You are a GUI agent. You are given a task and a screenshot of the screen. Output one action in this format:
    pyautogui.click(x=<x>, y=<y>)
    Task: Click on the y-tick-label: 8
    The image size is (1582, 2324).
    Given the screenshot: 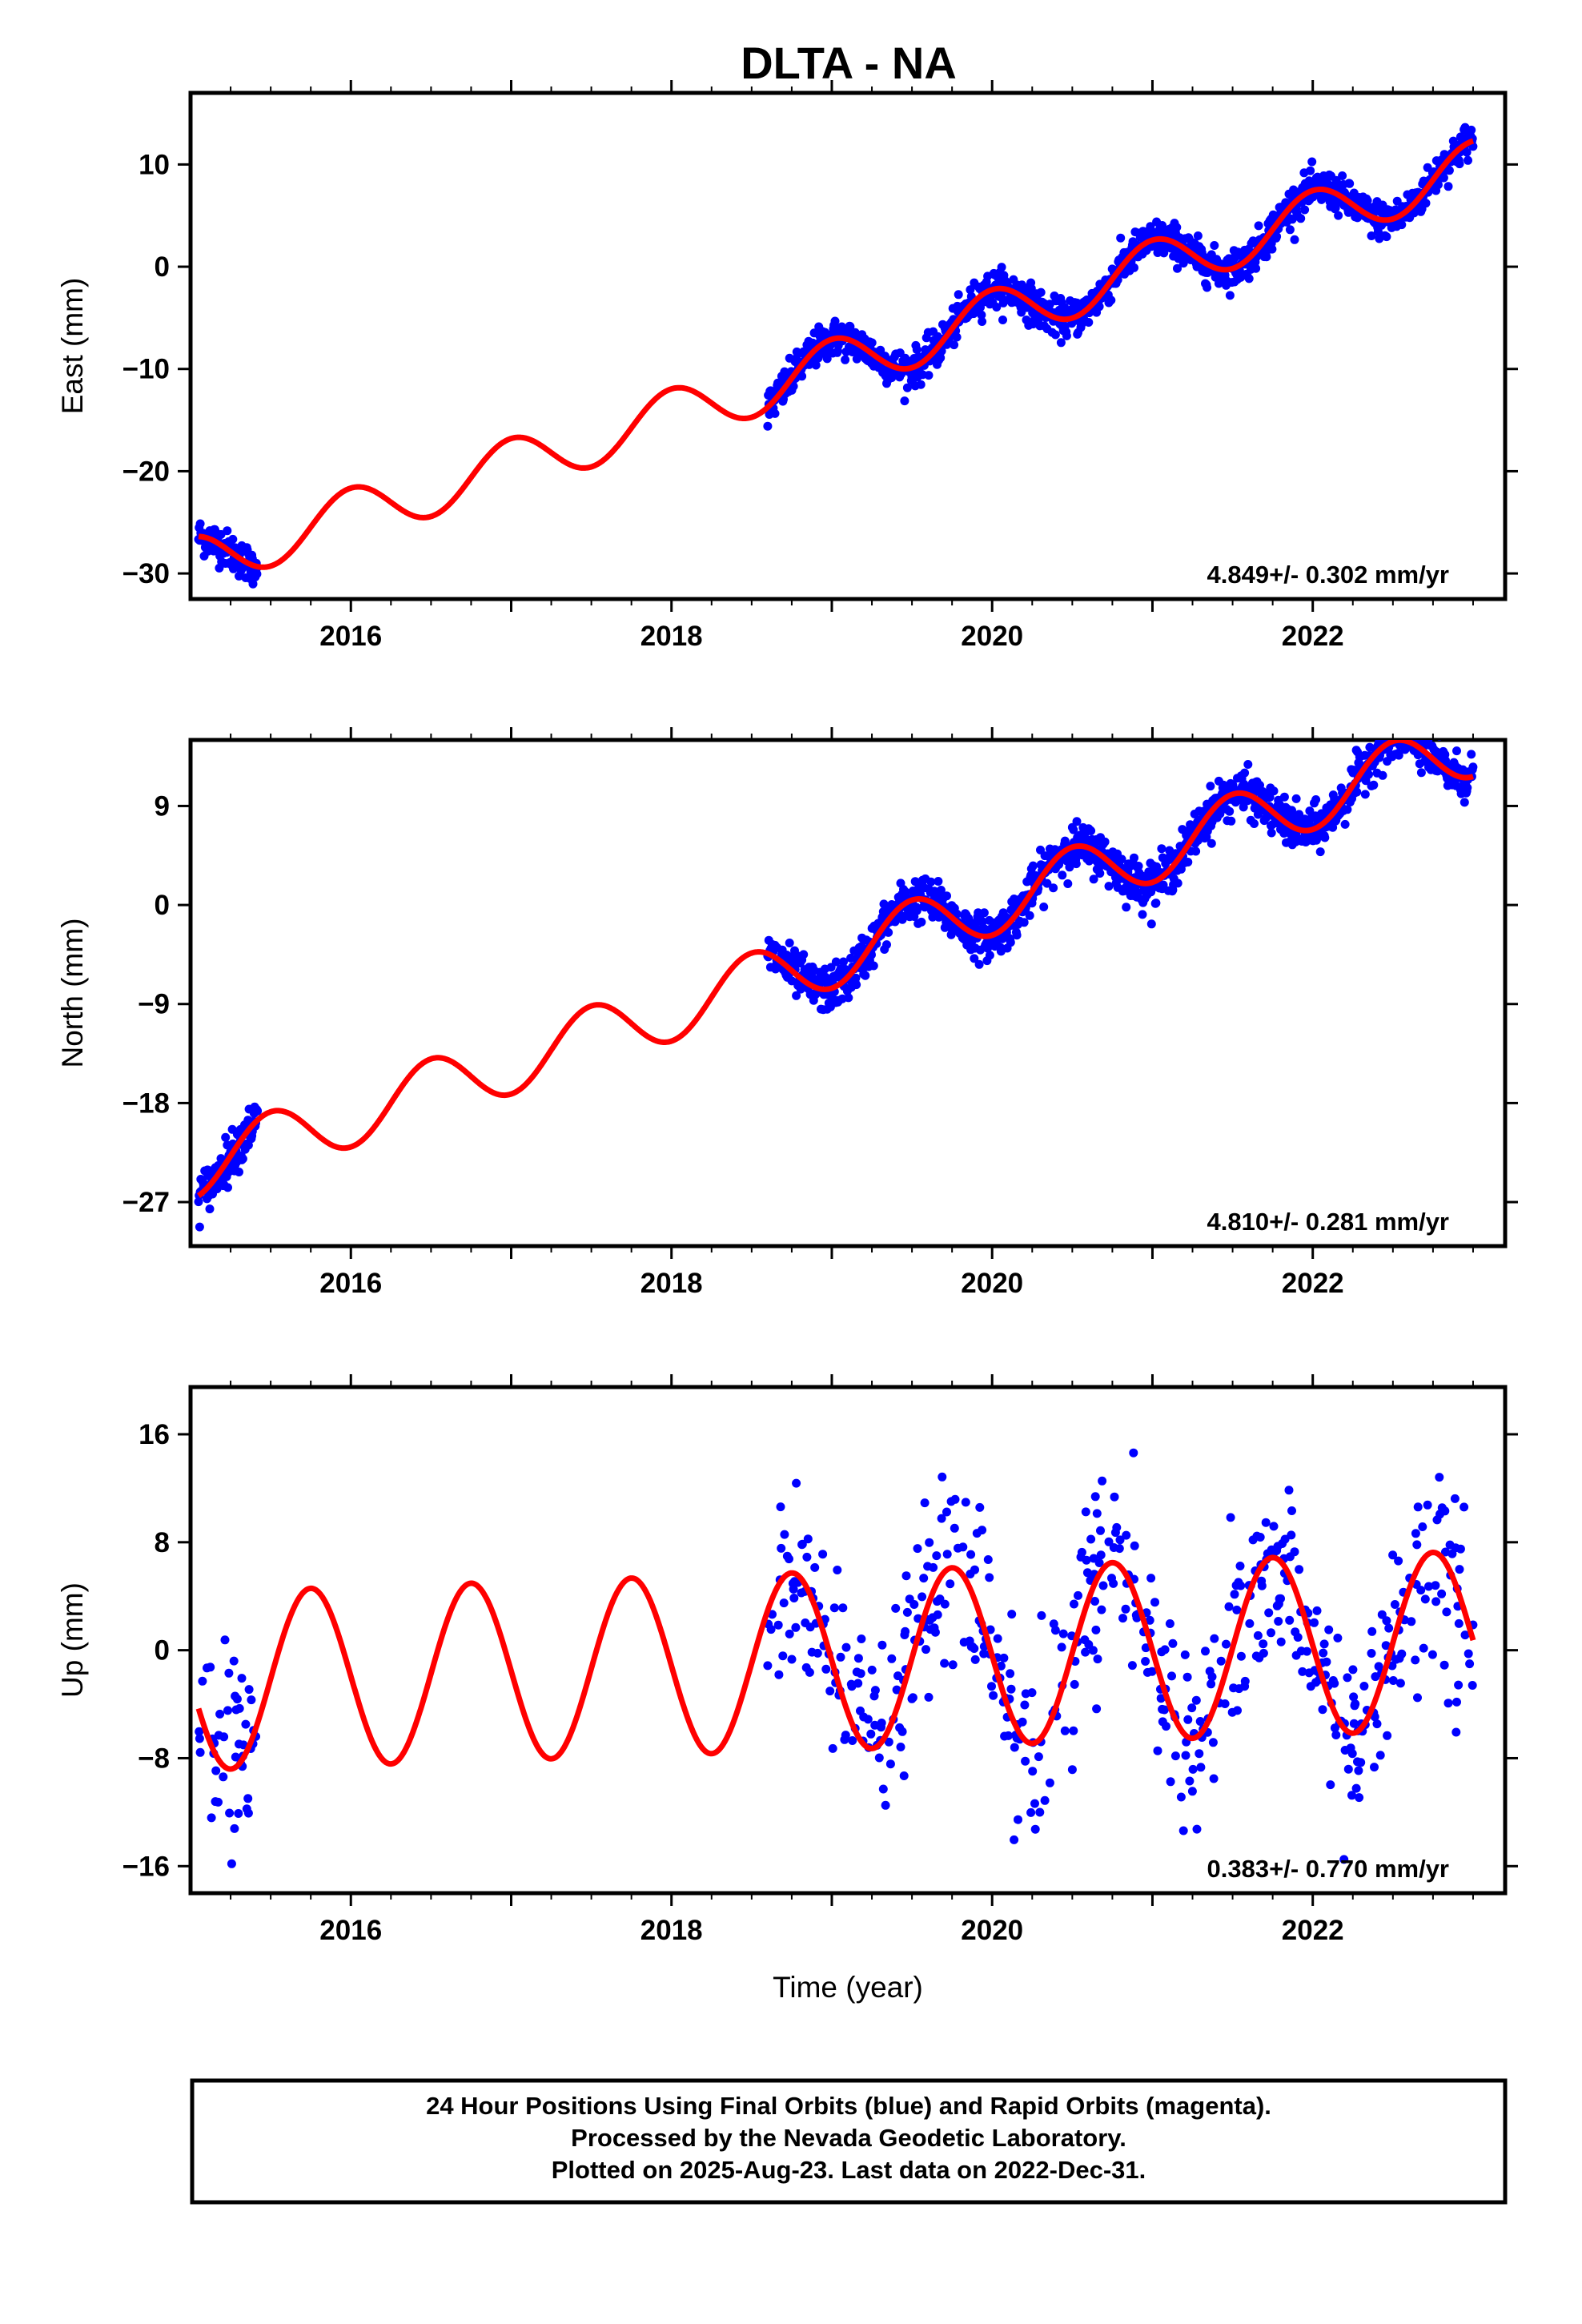 What is the action you would take?
    pyautogui.click(x=162, y=1542)
    